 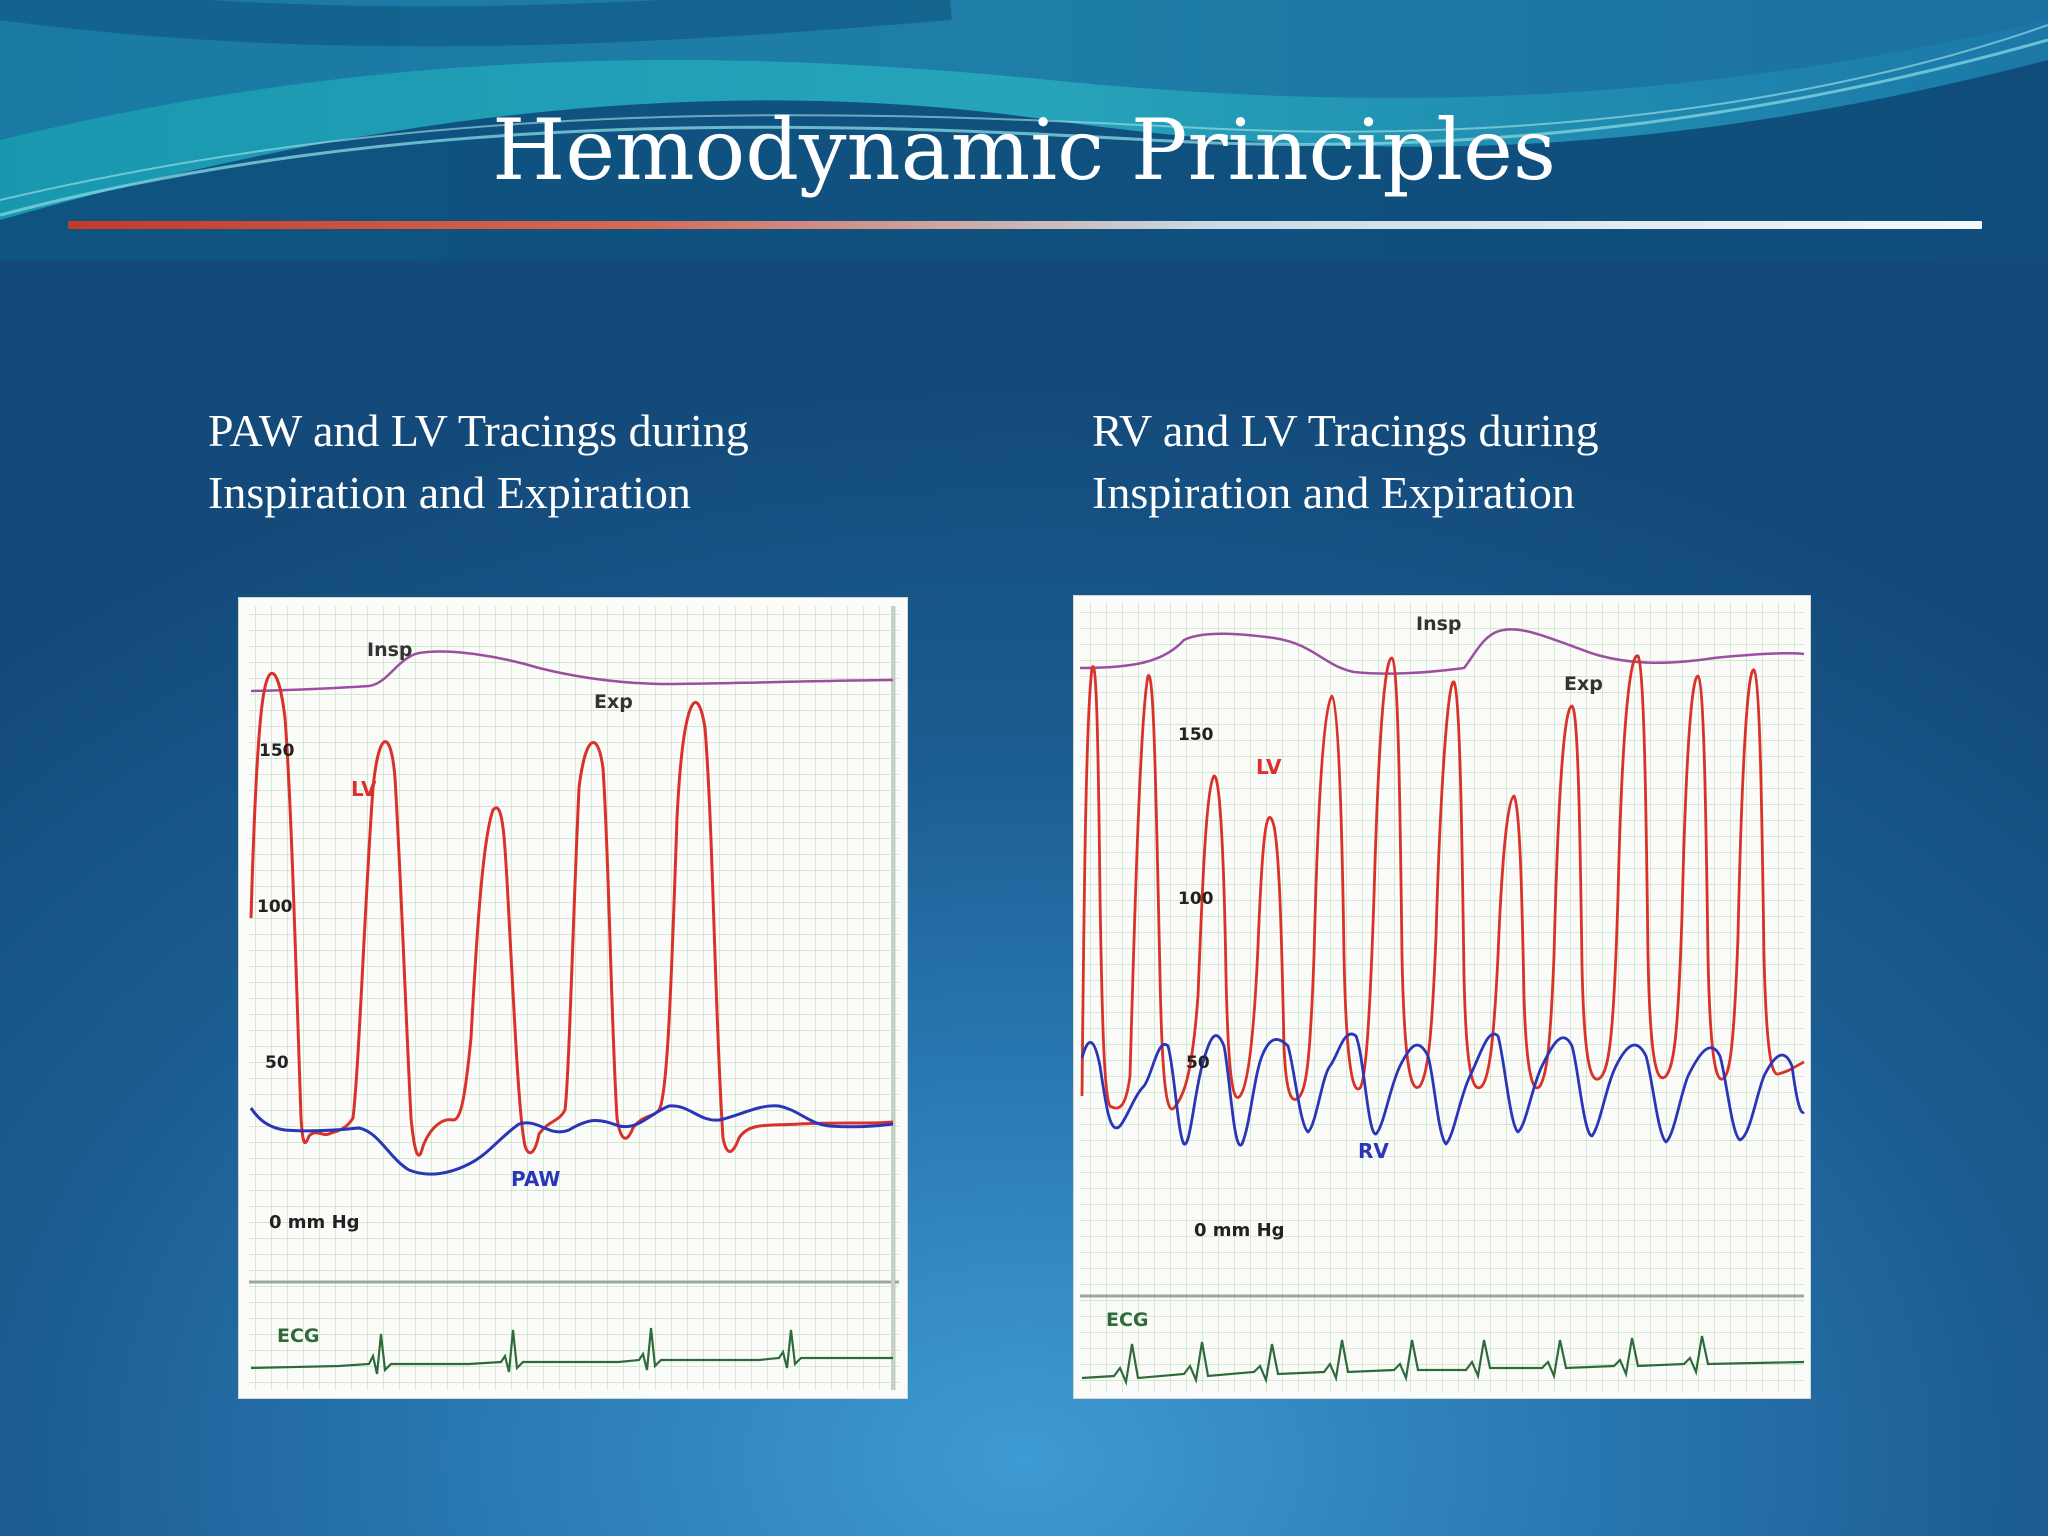 What do you see at coordinates (535, 1179) in the screenshot?
I see `paw-label: PAW` at bounding box center [535, 1179].